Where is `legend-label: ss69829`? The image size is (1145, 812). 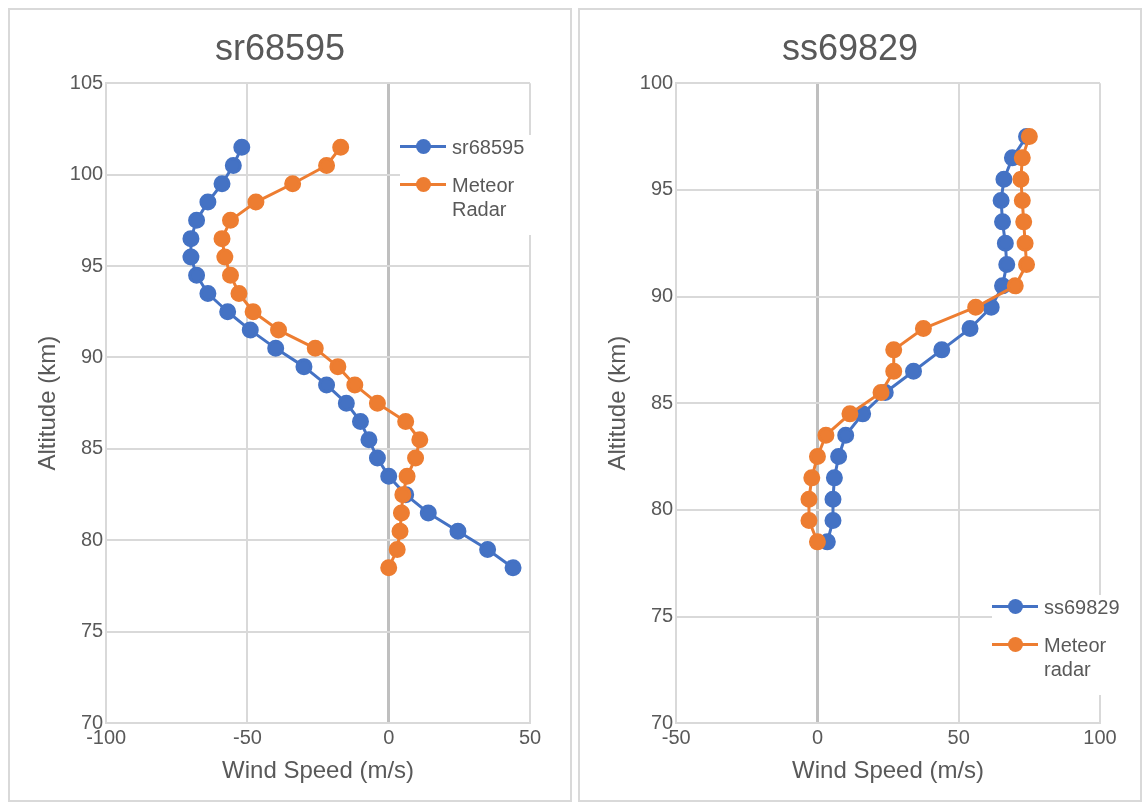
legend-label: ss69829 is located at coordinates (1082, 607).